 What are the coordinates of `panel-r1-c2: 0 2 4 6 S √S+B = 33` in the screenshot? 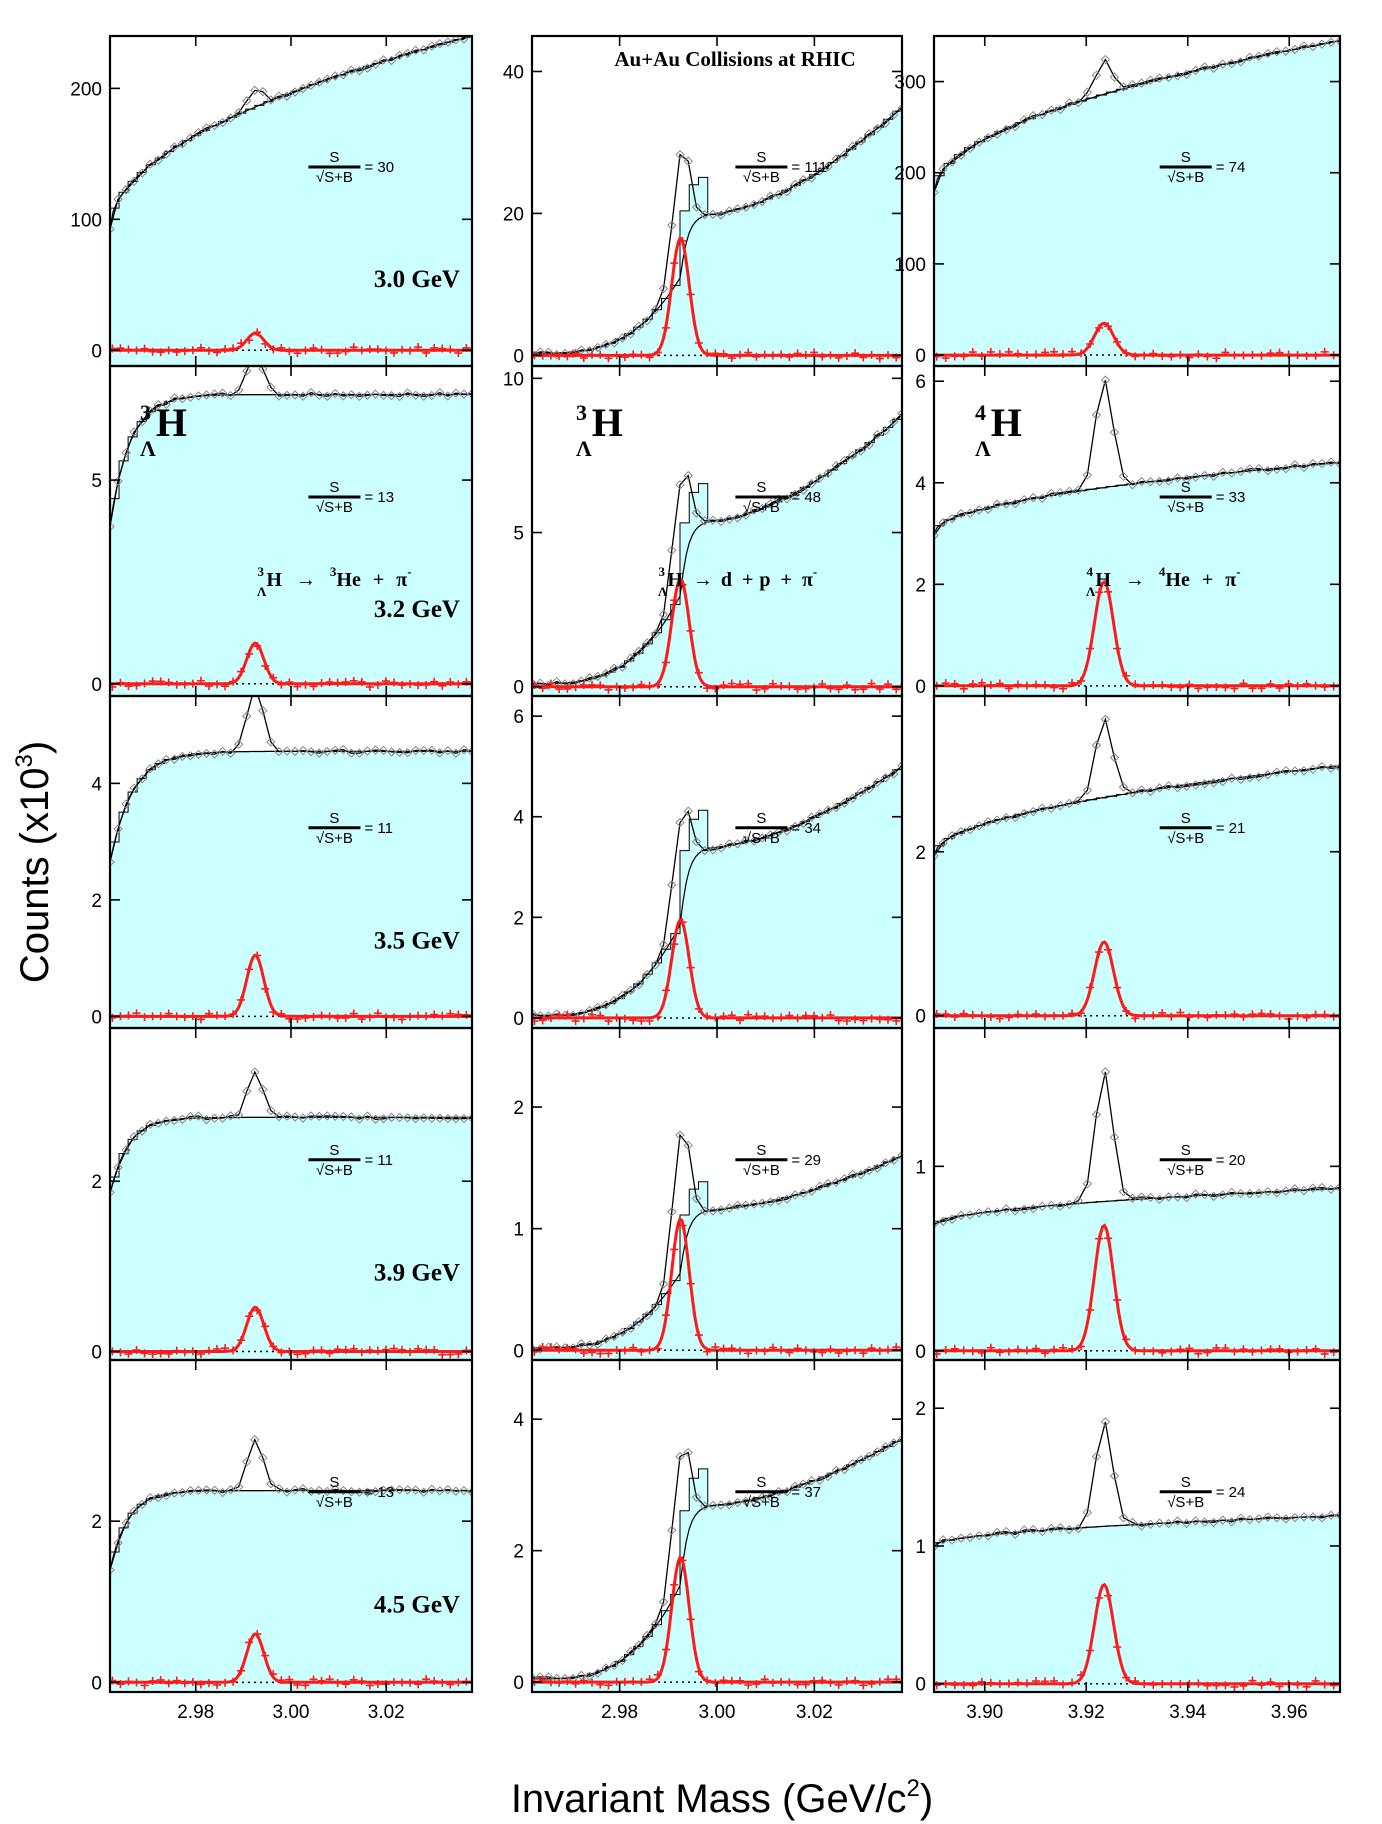 It's located at (1128, 531).